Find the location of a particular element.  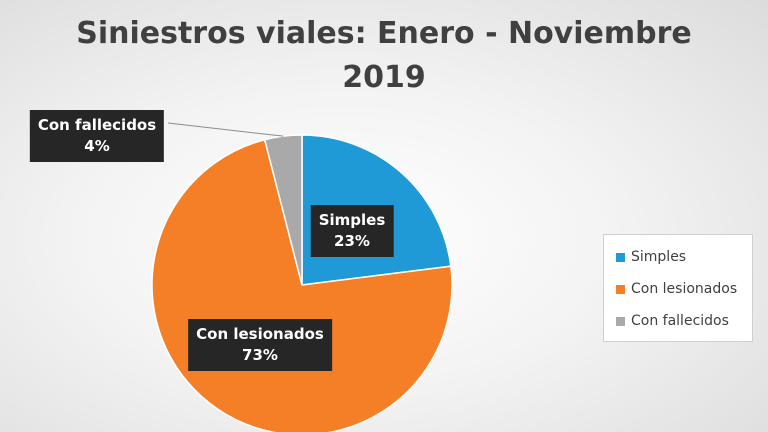

data-label-con-fallecidos-name: Con fallecidos is located at coordinates (97, 125).